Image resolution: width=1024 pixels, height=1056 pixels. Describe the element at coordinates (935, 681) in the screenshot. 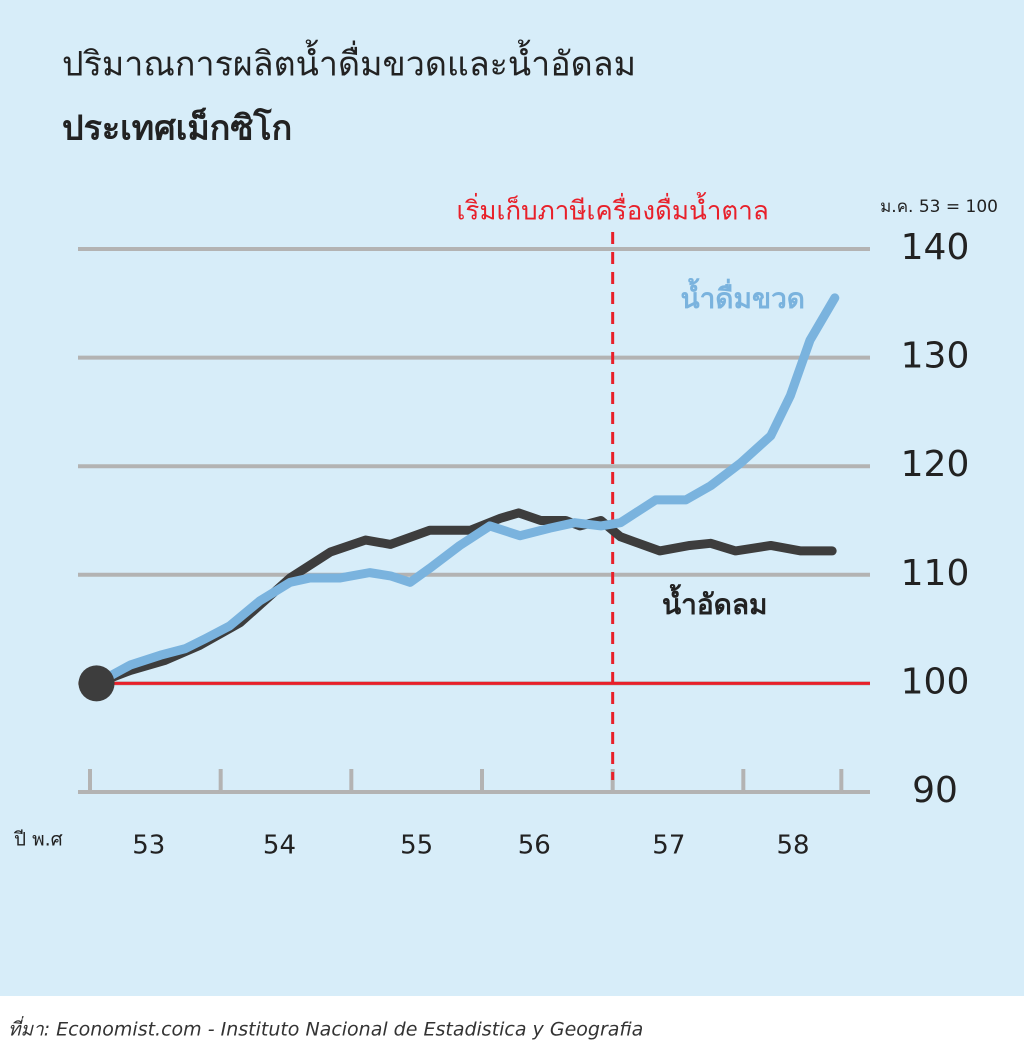

I see `y-tick-label: 100` at that location.